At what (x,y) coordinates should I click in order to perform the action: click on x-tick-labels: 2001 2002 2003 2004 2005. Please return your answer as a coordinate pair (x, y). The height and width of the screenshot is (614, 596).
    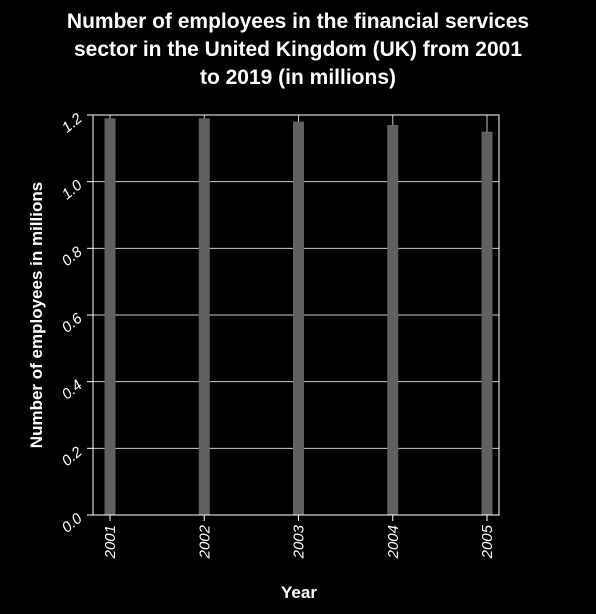
    Looking at the image, I should click on (299, 541).